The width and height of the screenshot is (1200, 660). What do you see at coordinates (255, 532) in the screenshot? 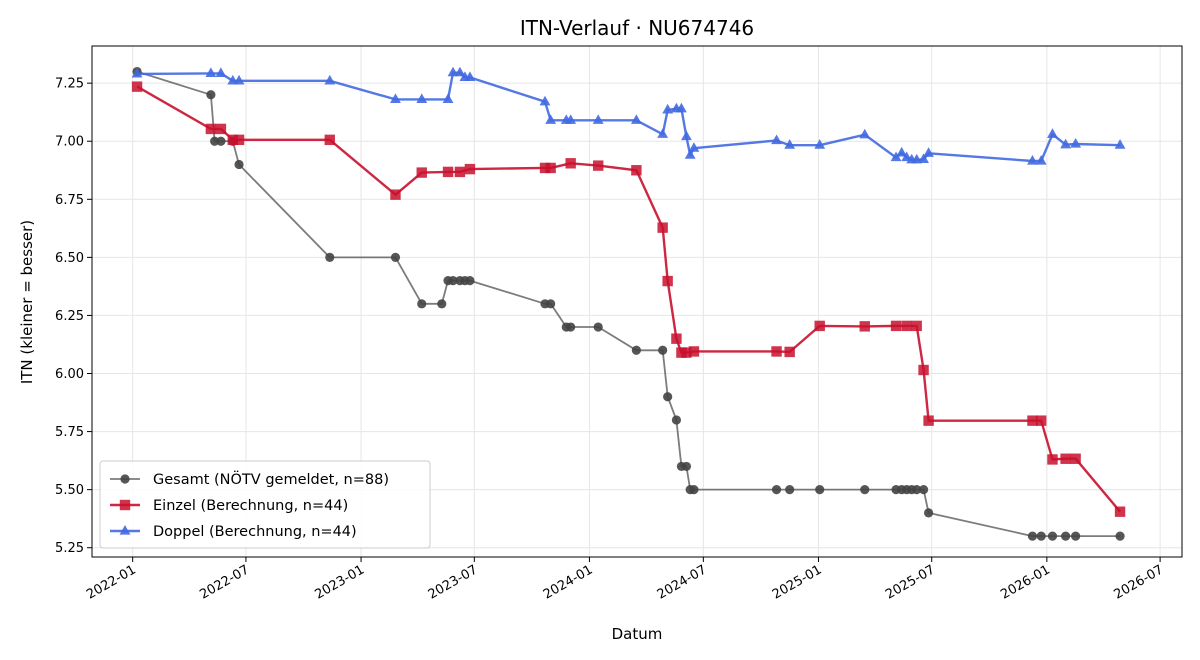
I see `legend-label: Doppel (Berechnung, n=44)` at bounding box center [255, 532].